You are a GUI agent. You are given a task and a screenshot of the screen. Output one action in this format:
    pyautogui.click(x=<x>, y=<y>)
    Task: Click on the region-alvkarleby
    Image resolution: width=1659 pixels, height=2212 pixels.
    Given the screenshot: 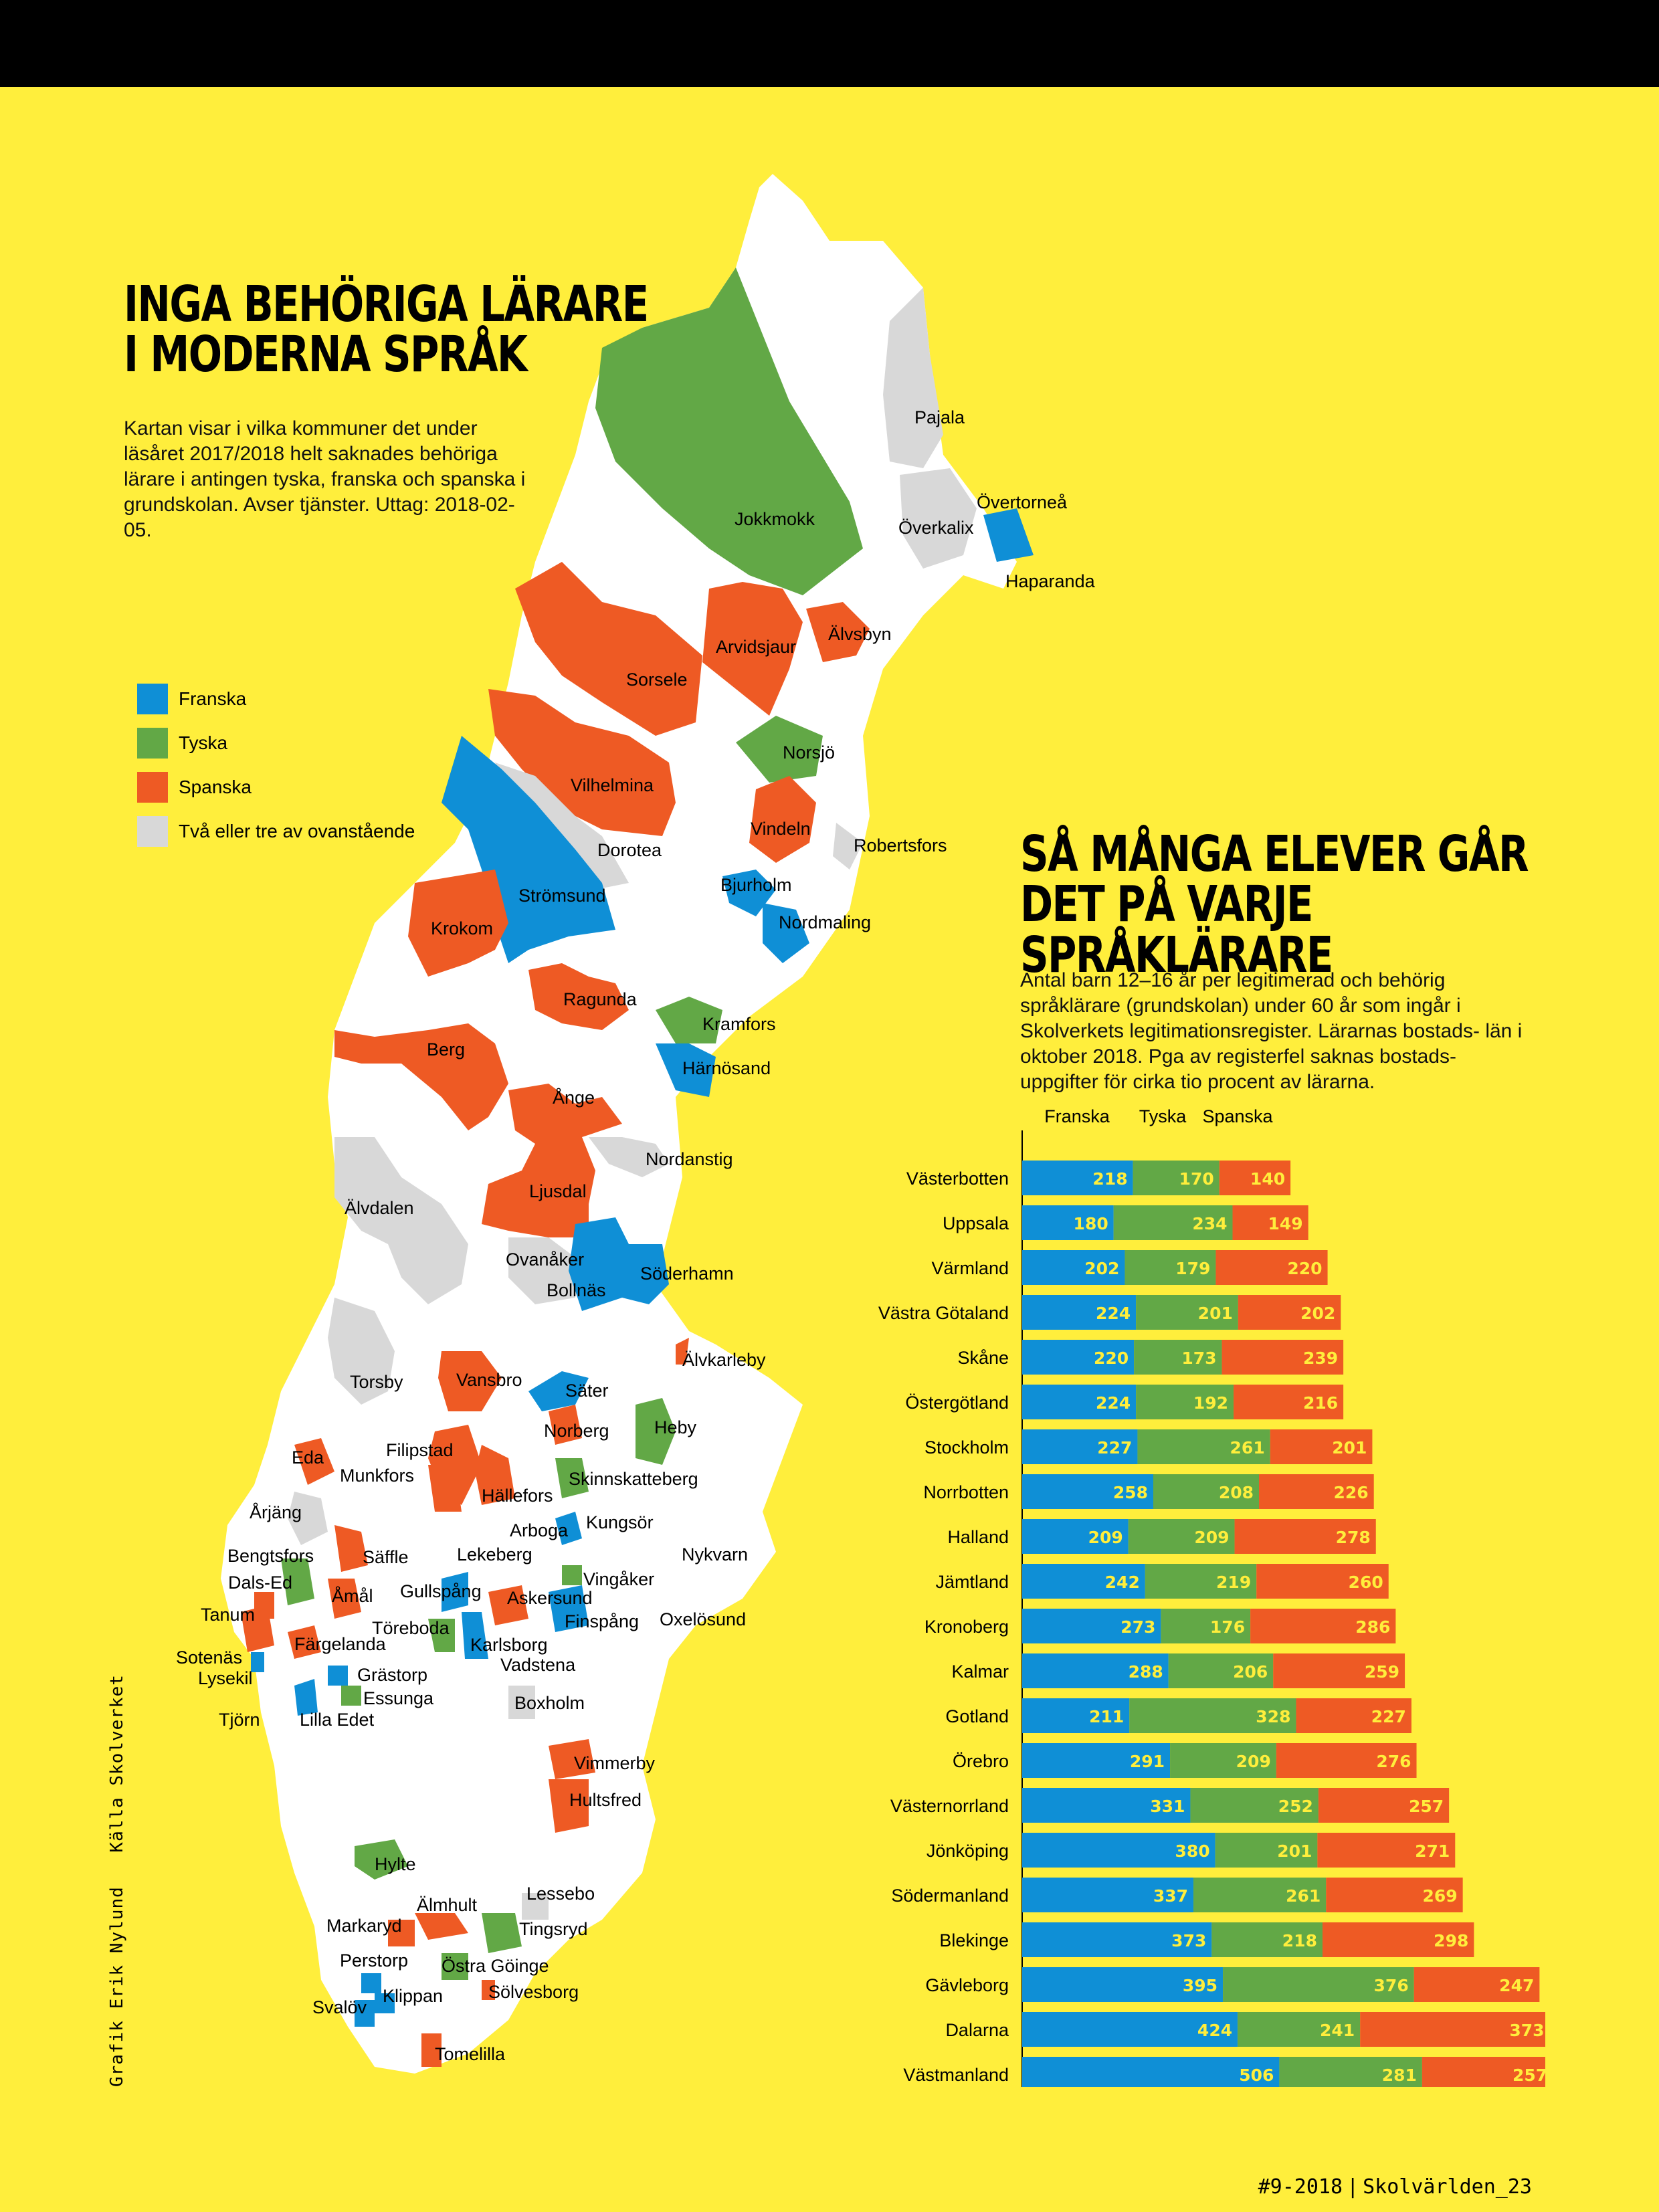 What is the action you would take?
    pyautogui.click(x=682, y=1351)
    